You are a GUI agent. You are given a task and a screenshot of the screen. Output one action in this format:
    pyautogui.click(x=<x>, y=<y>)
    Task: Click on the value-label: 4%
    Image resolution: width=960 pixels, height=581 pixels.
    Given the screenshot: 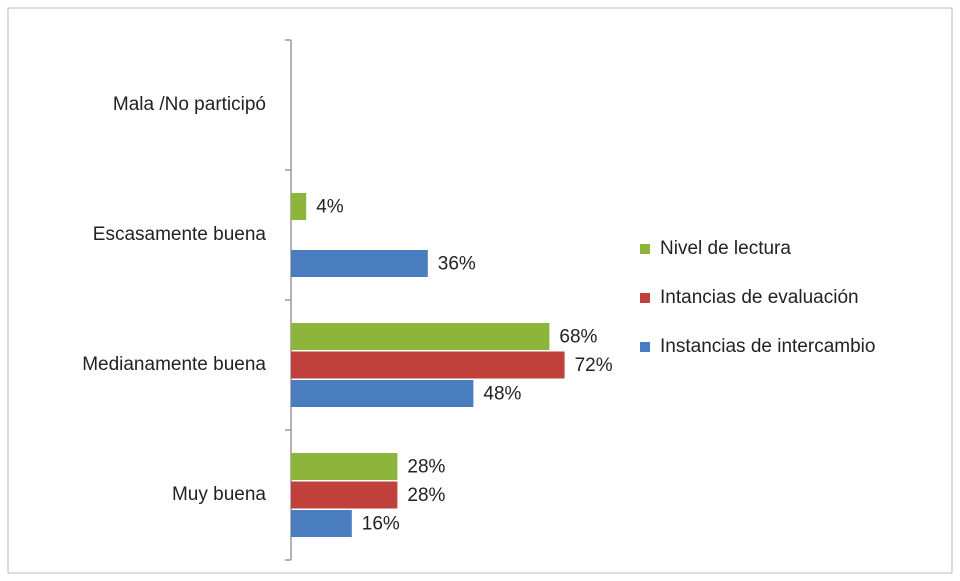 What is the action you would take?
    pyautogui.click(x=330, y=207)
    